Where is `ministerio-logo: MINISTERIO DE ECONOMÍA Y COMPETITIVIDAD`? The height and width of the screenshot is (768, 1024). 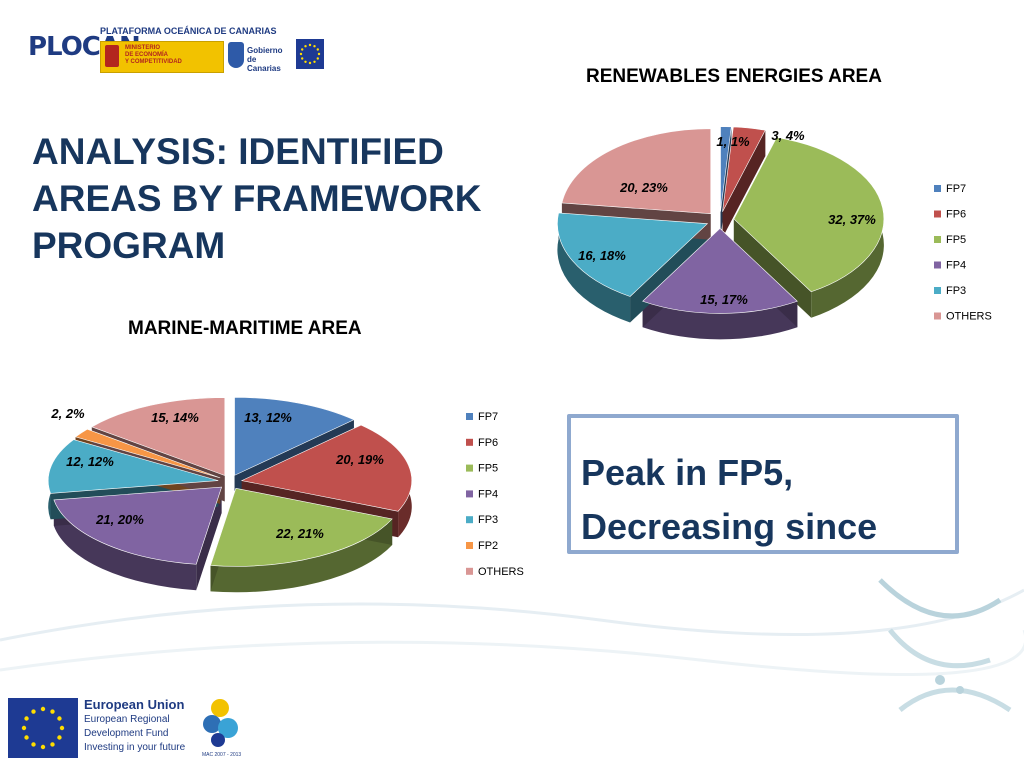 ministerio-logo: MINISTERIO DE ECONOMÍA Y COMPETITIVIDAD is located at coordinates (162, 57).